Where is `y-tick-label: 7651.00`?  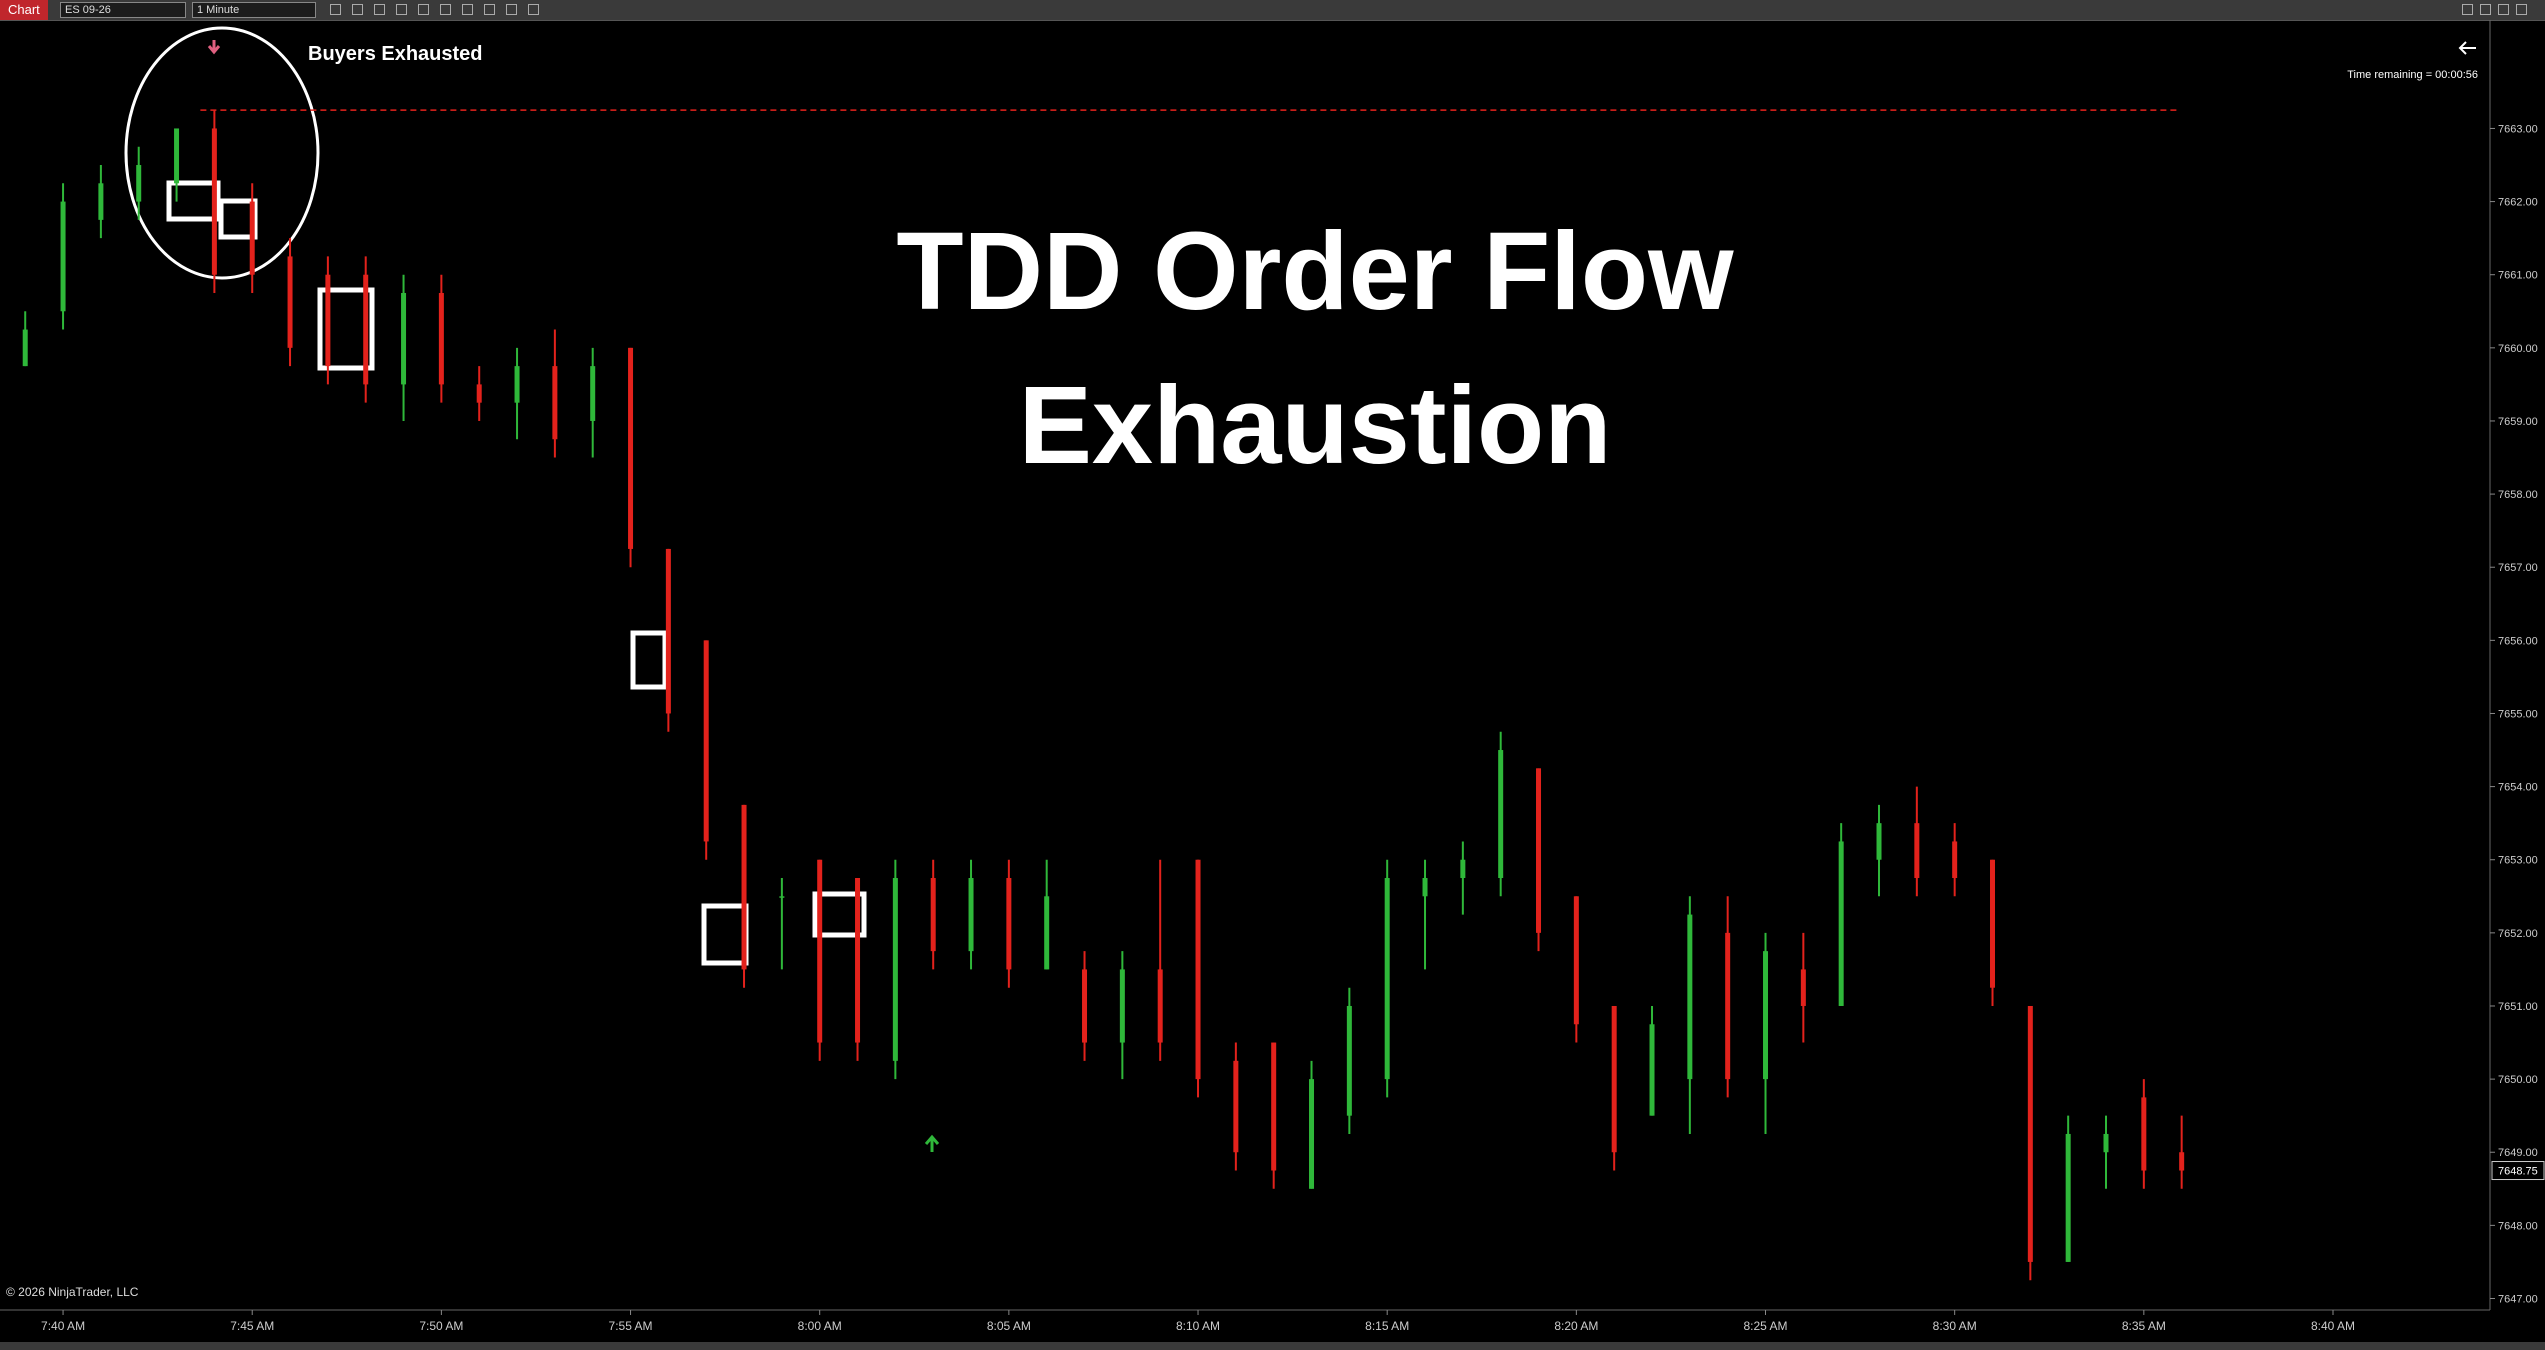 y-tick-label: 7651.00 is located at coordinates (2518, 1007).